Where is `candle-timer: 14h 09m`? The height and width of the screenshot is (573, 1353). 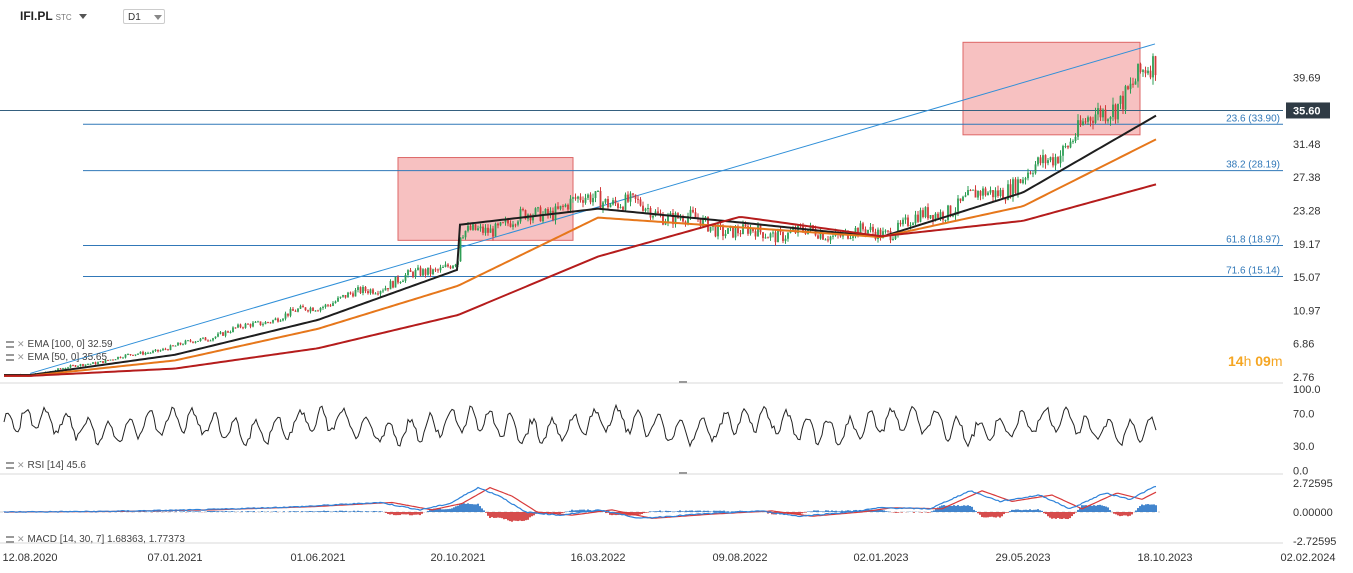
candle-timer: 14h 09m is located at coordinates (1255, 361).